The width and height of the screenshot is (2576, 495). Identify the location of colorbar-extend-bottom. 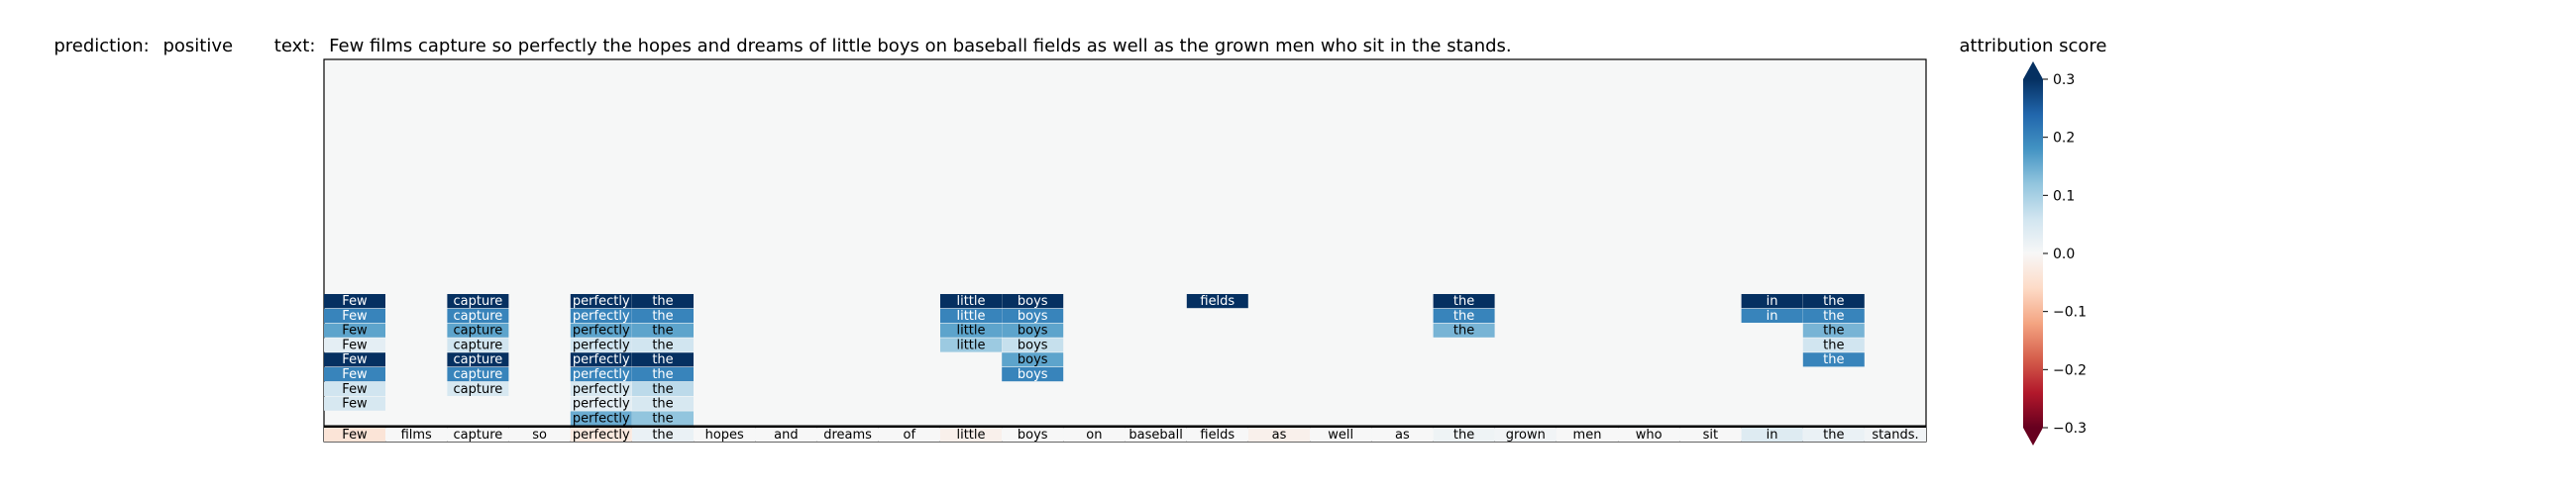
(2033, 437).